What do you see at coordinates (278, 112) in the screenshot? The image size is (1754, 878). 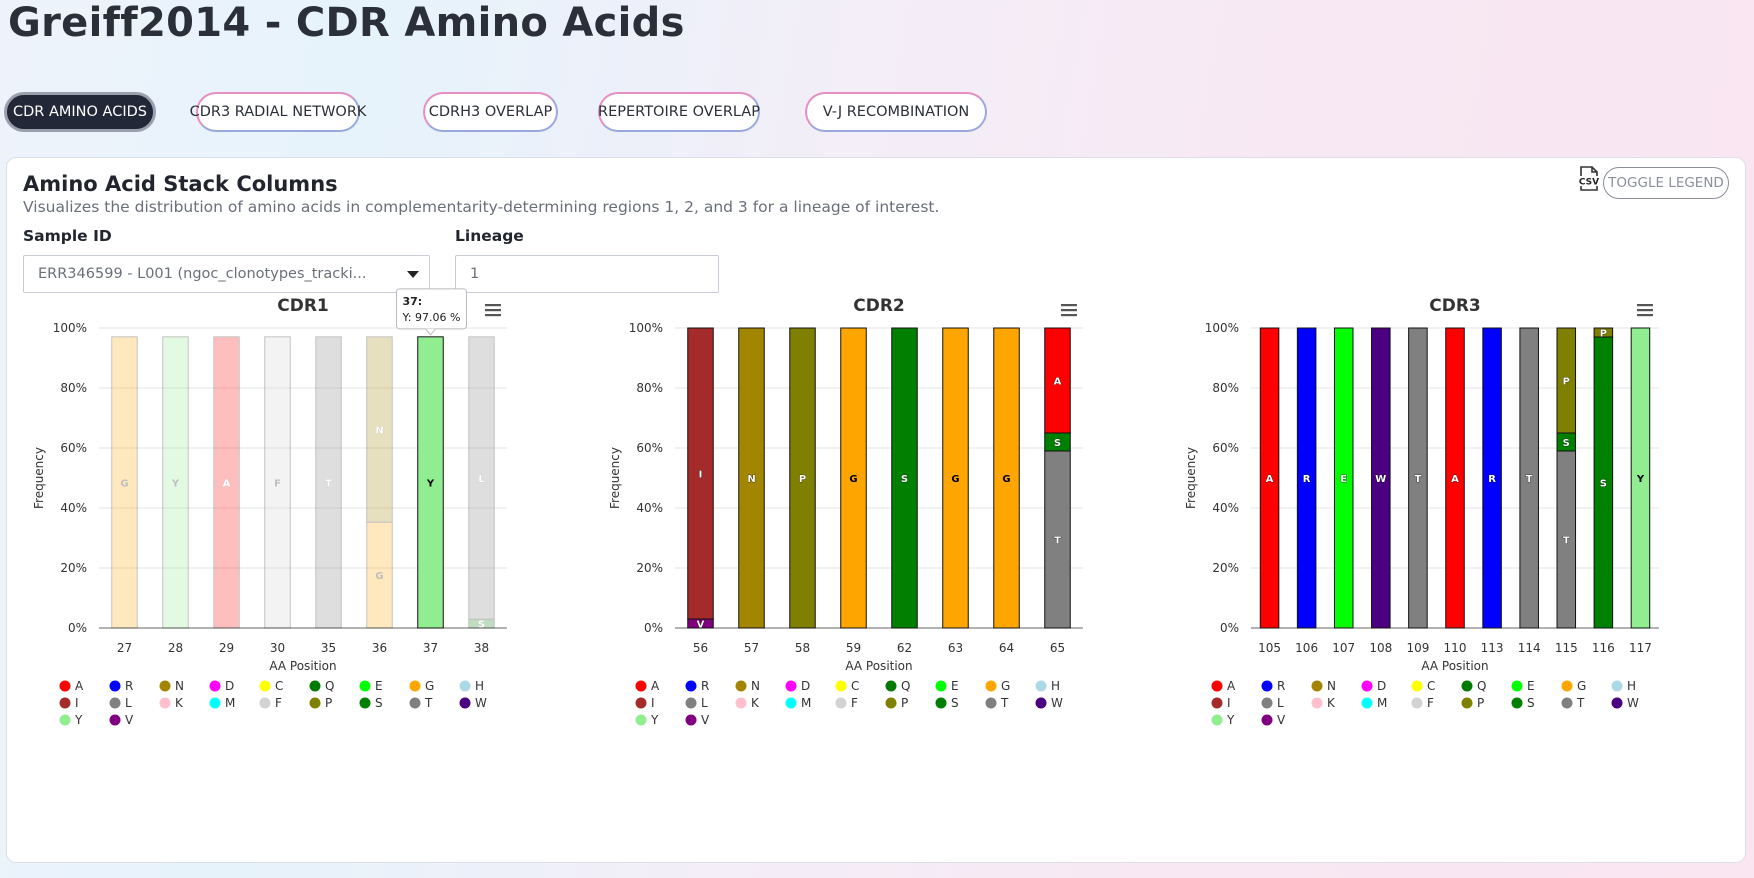 I see `tab-cdr3-radial-network: CDR3 RADIAL NETWORK` at bounding box center [278, 112].